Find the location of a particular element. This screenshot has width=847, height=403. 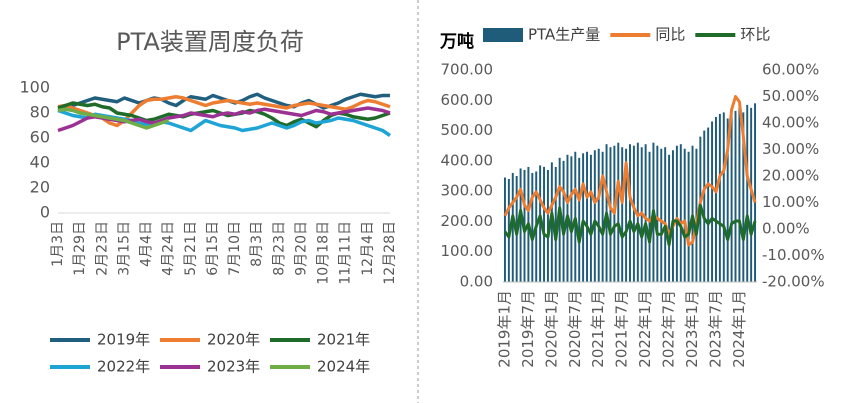

x-tick-label: 6月15日 is located at coordinates (213, 248).